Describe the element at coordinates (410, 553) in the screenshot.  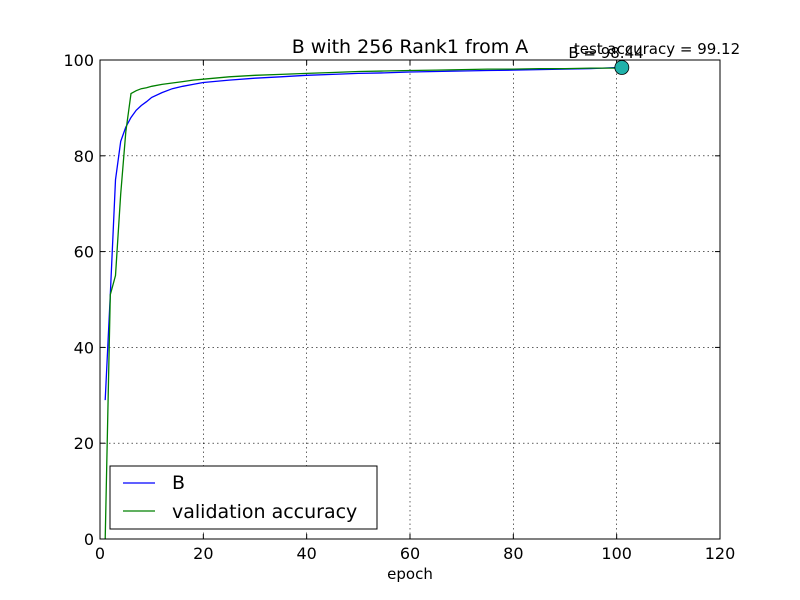
I see `x-tick-label: 60` at that location.